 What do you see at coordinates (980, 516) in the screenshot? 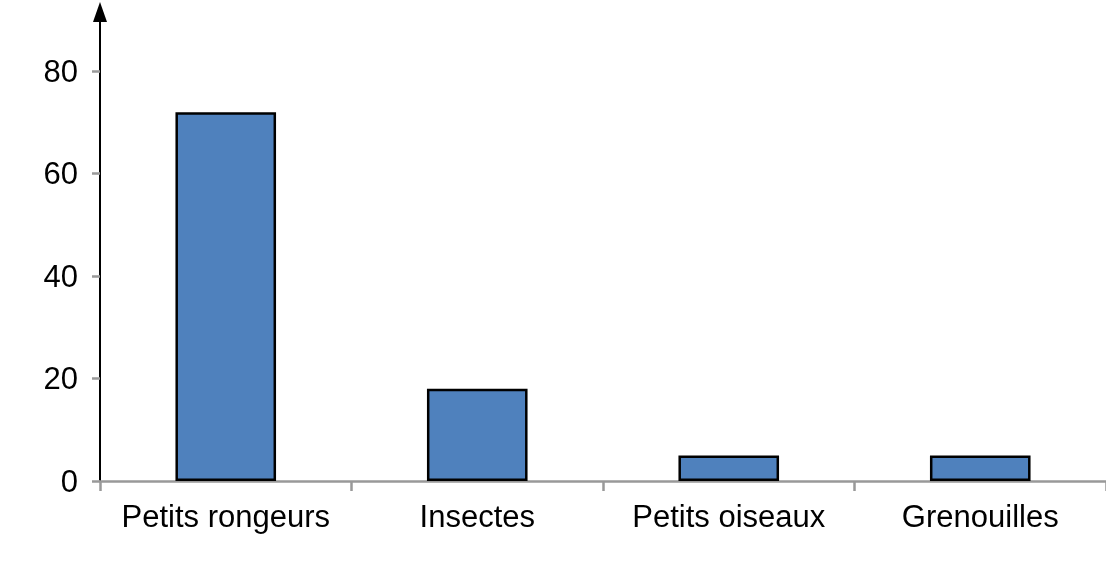
I see `x-tick-label: Grenouilles` at bounding box center [980, 516].